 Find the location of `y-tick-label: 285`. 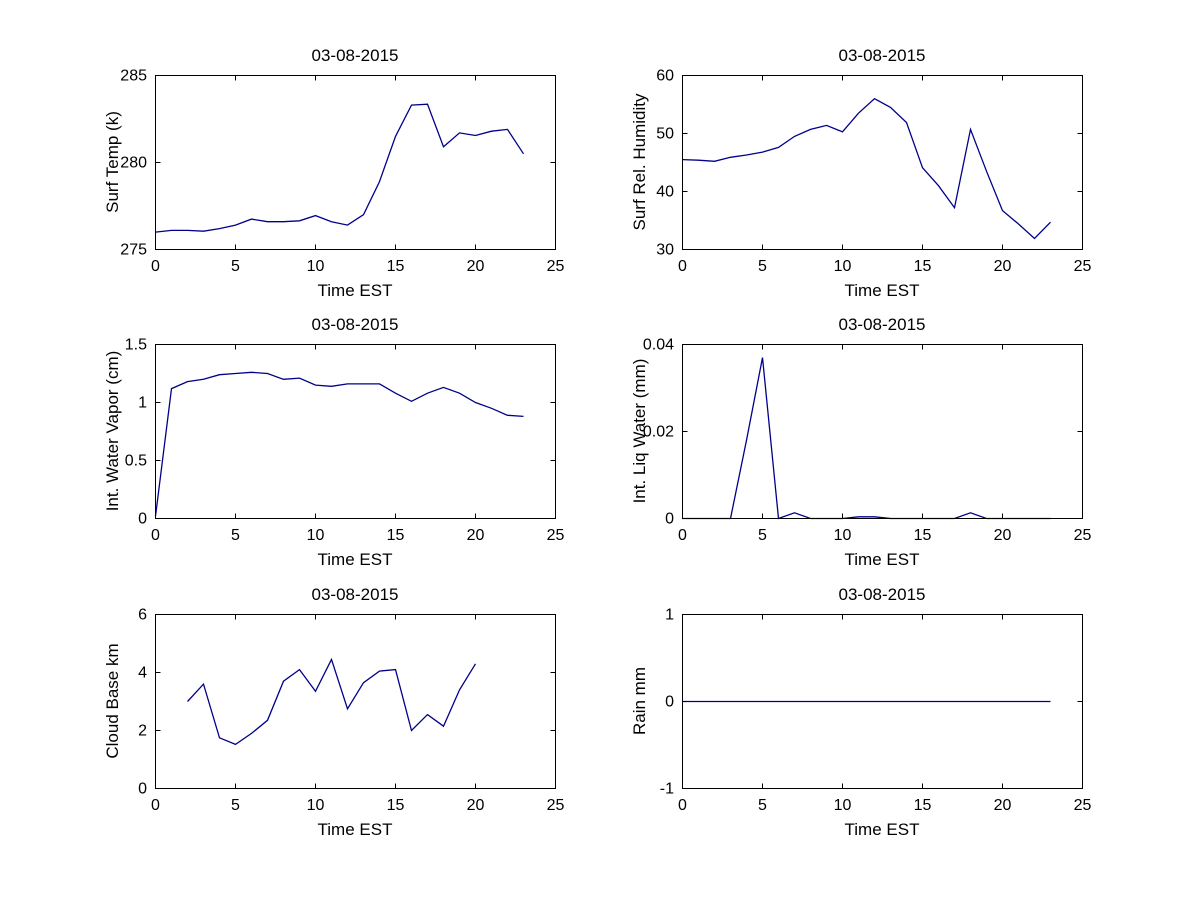

y-tick-label: 285 is located at coordinates (133, 76).